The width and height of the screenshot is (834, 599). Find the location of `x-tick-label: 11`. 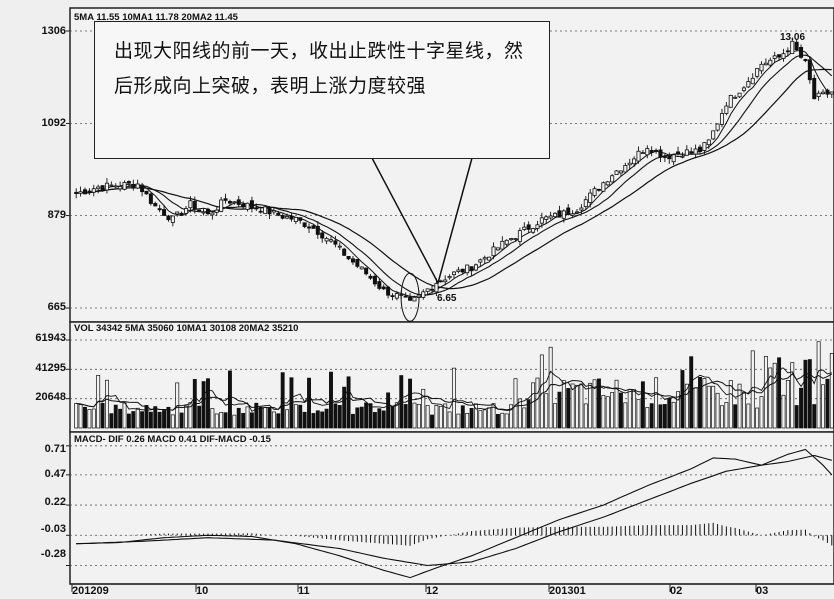

x-tick-label: 11 is located at coordinates (304, 591).